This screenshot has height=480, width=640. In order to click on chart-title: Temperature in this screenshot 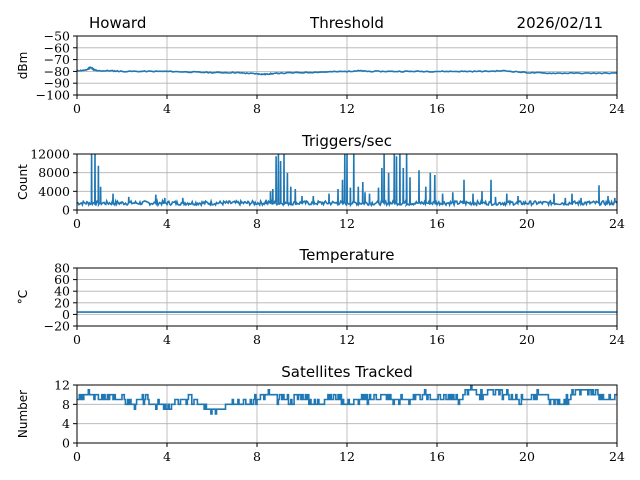, I will do `click(346, 255)`.